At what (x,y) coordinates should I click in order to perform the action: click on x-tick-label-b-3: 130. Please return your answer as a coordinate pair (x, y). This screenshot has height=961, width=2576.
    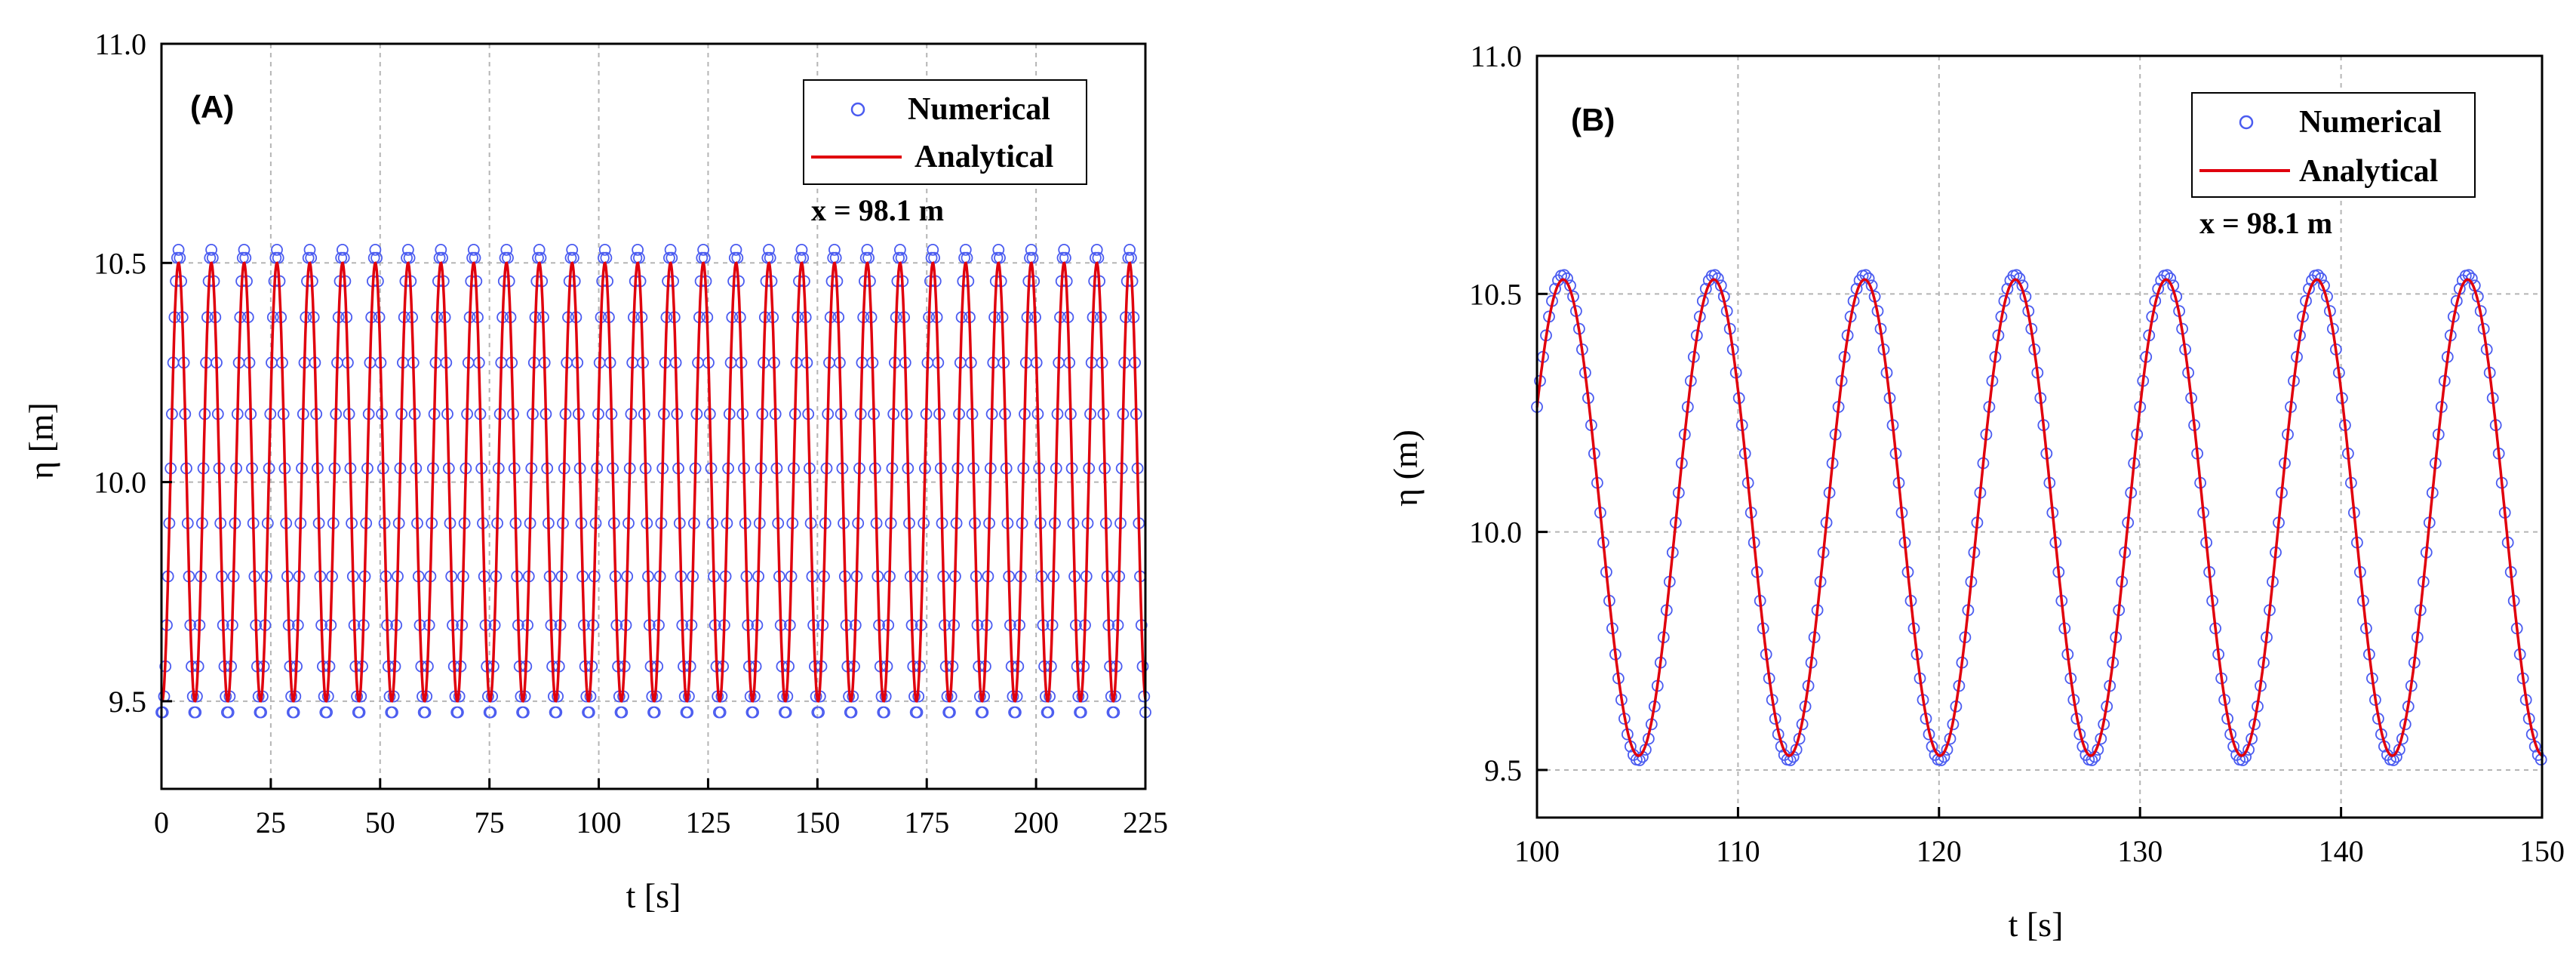
    Looking at the image, I should click on (2140, 851).